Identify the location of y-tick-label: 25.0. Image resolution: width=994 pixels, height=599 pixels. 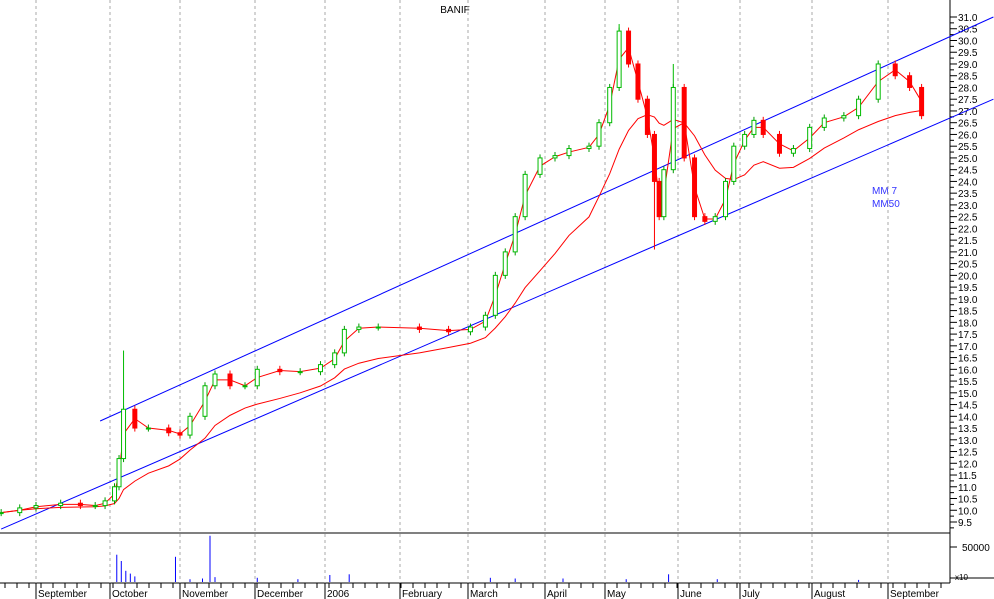
(968, 159).